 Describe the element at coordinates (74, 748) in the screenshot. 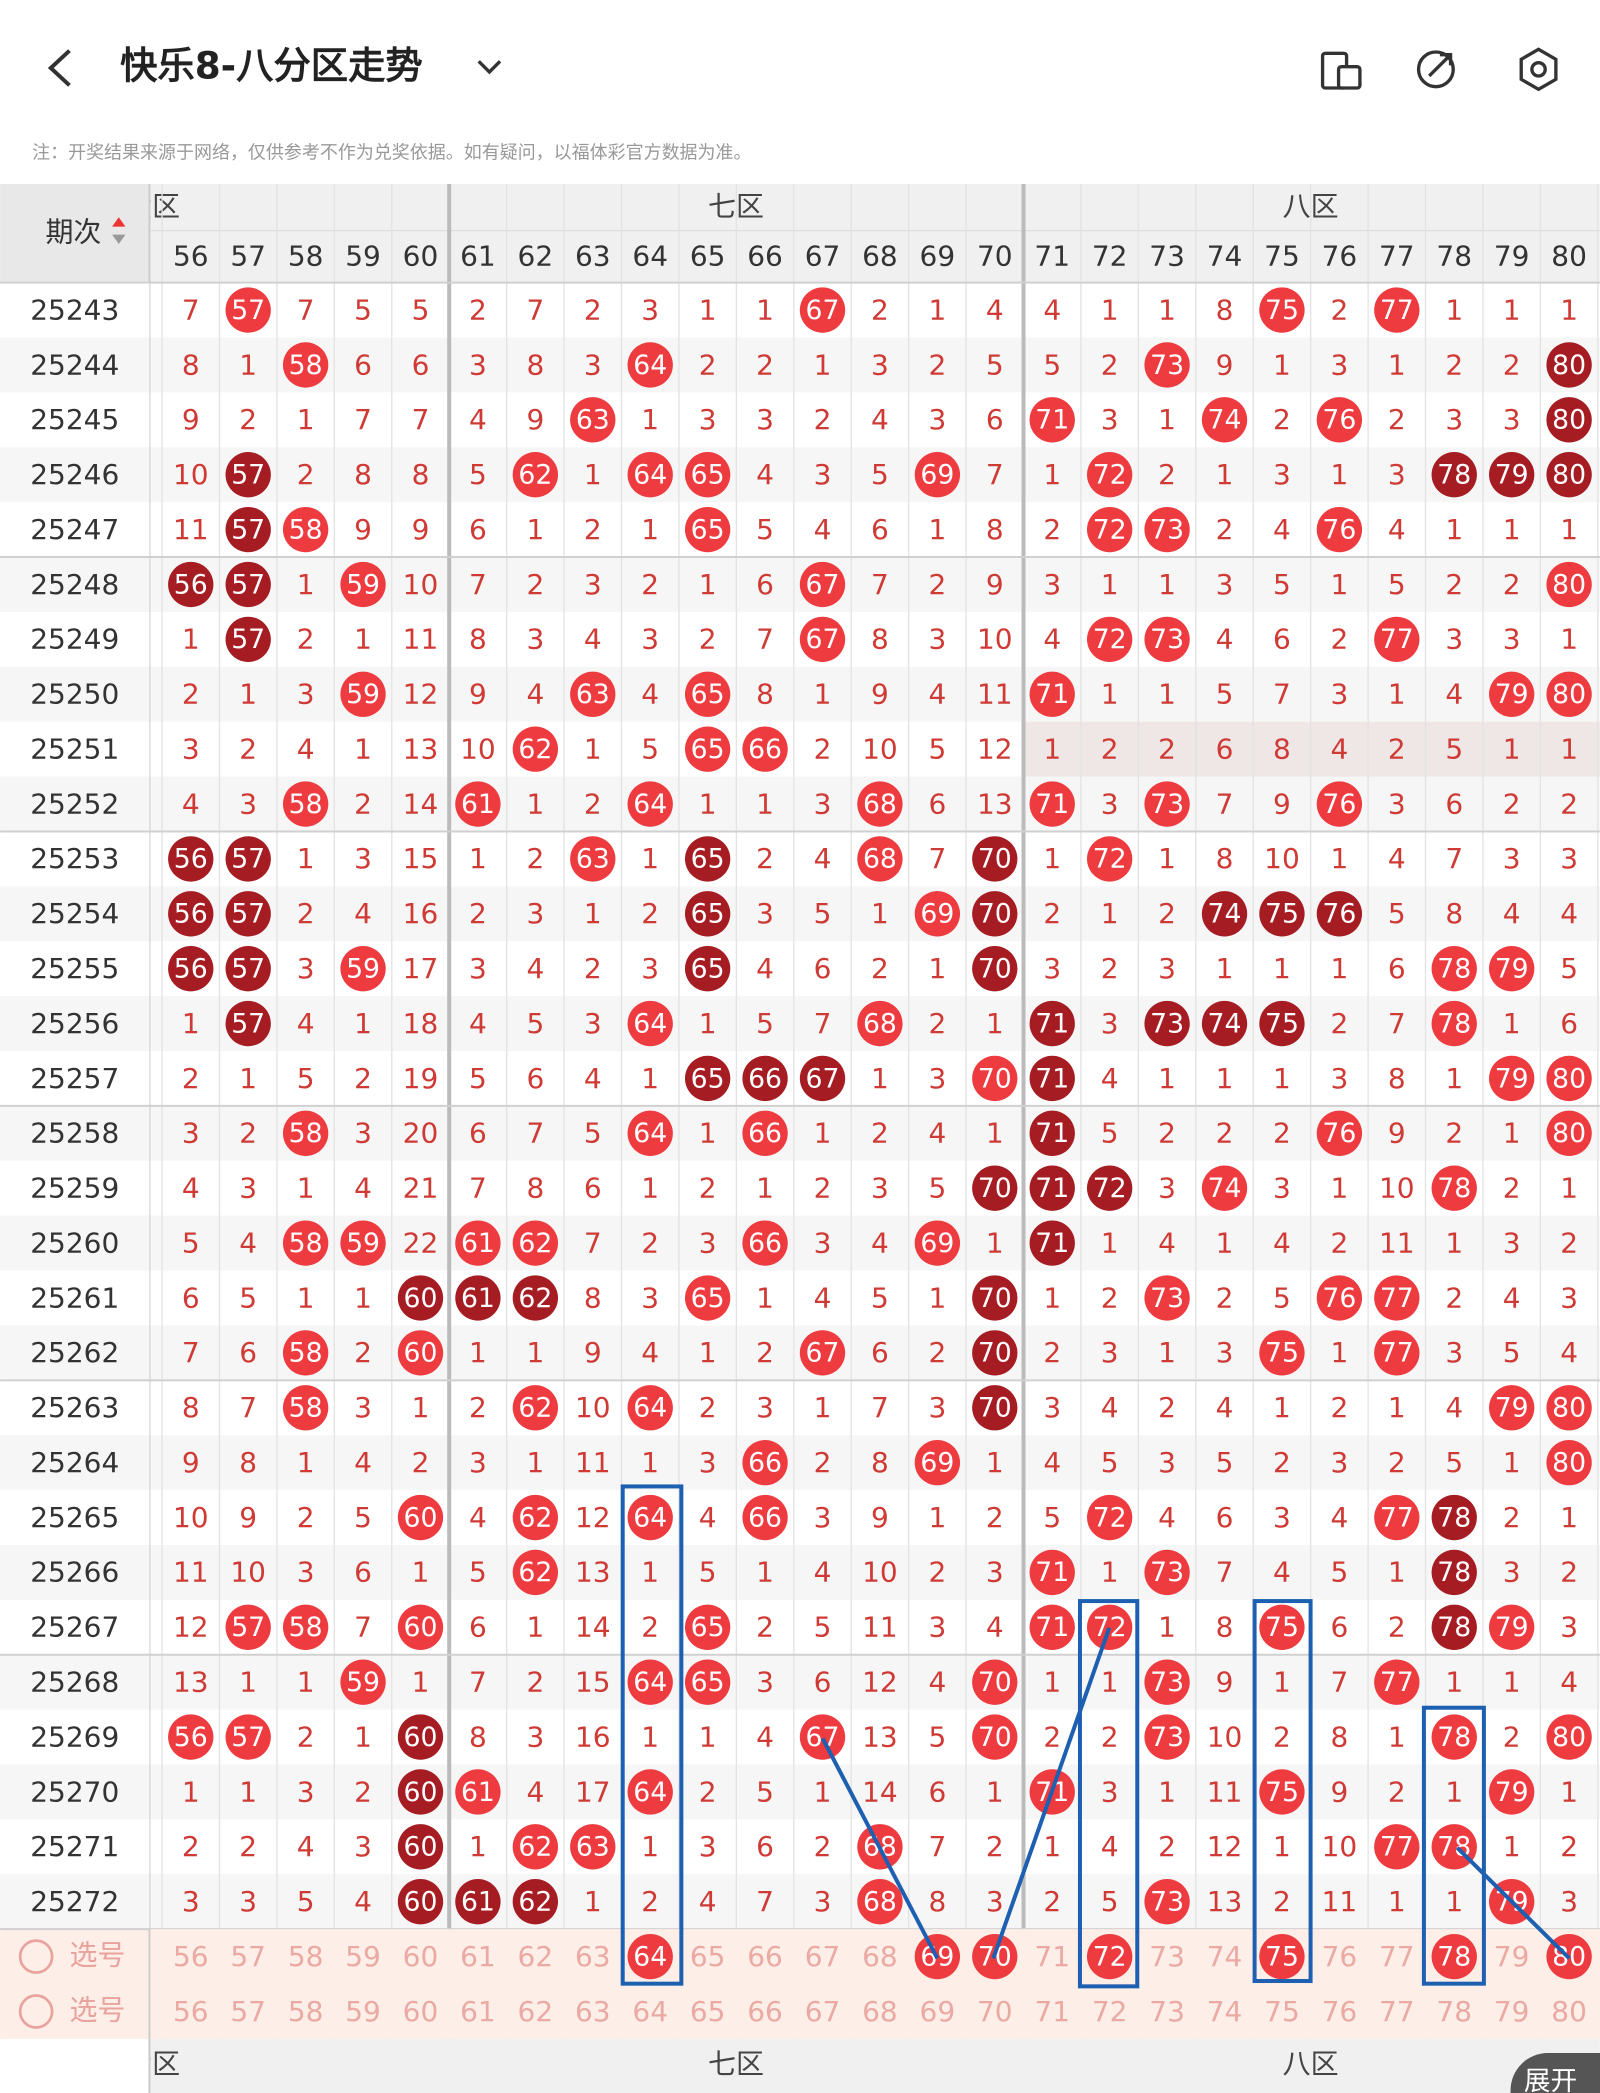

I see `issue-number: 25251` at that location.